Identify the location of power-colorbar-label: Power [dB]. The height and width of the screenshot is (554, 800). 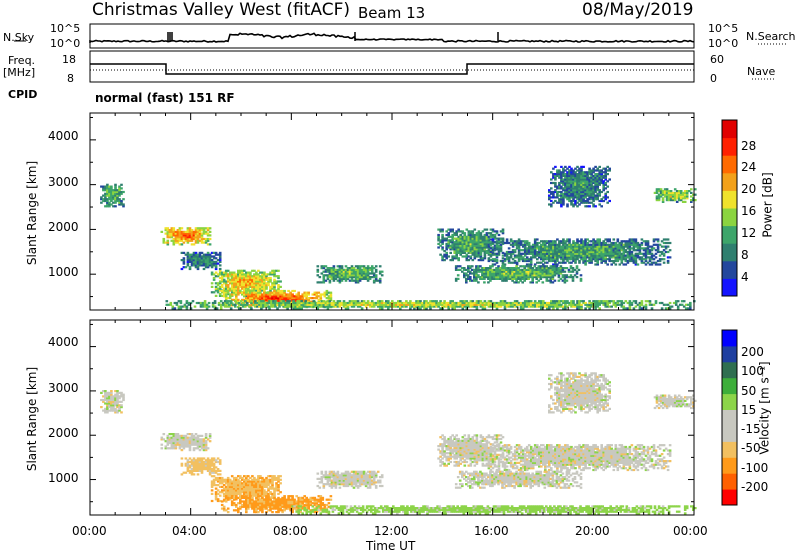
(767, 205).